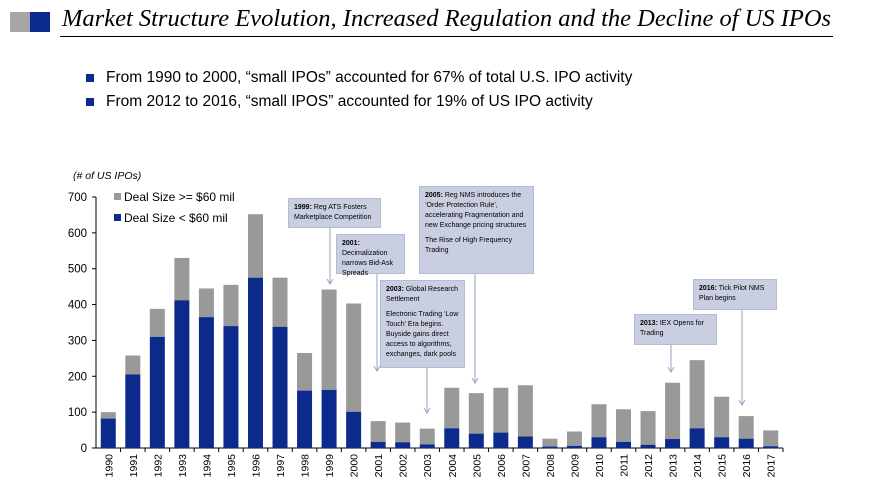 The height and width of the screenshot is (499, 870). I want to click on header-gray-square, so click(20, 22).